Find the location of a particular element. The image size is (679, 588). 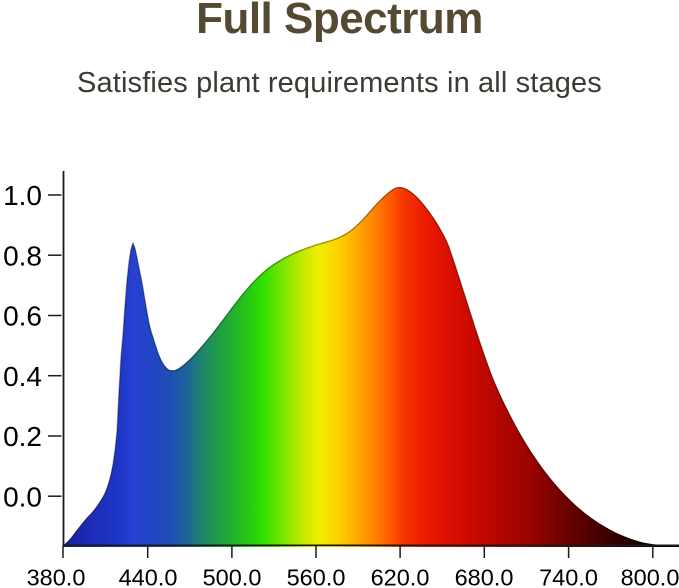

svg-text: 0.0 is located at coordinates (22, 496).